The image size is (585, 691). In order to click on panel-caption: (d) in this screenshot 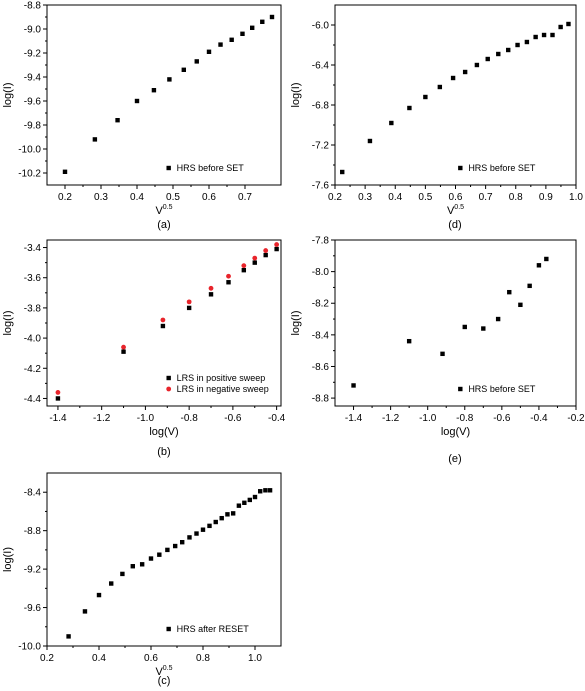, I will do `click(454, 225)`.